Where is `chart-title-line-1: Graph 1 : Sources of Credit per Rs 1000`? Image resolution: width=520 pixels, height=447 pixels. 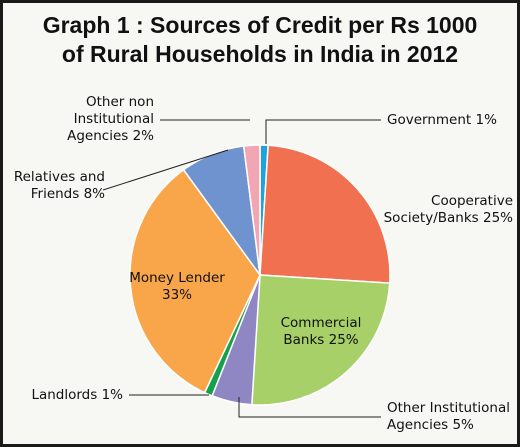
chart-title-line-1: Graph 1 : Sources of Credit per Rs 1000 is located at coordinates (260, 25).